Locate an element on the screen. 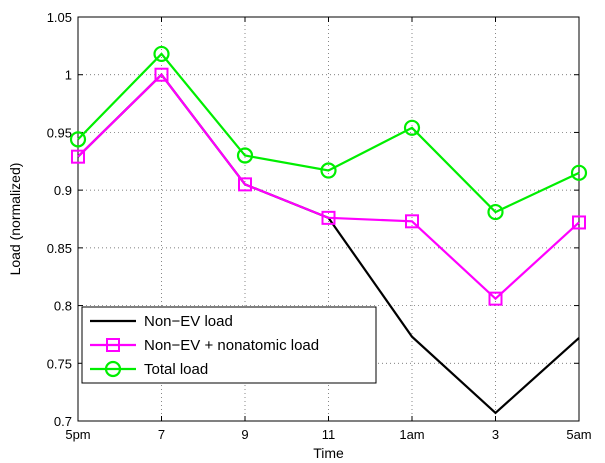 This screenshot has width=605, height=463. legend-label: Non−EV + nonatomic load is located at coordinates (231, 345).